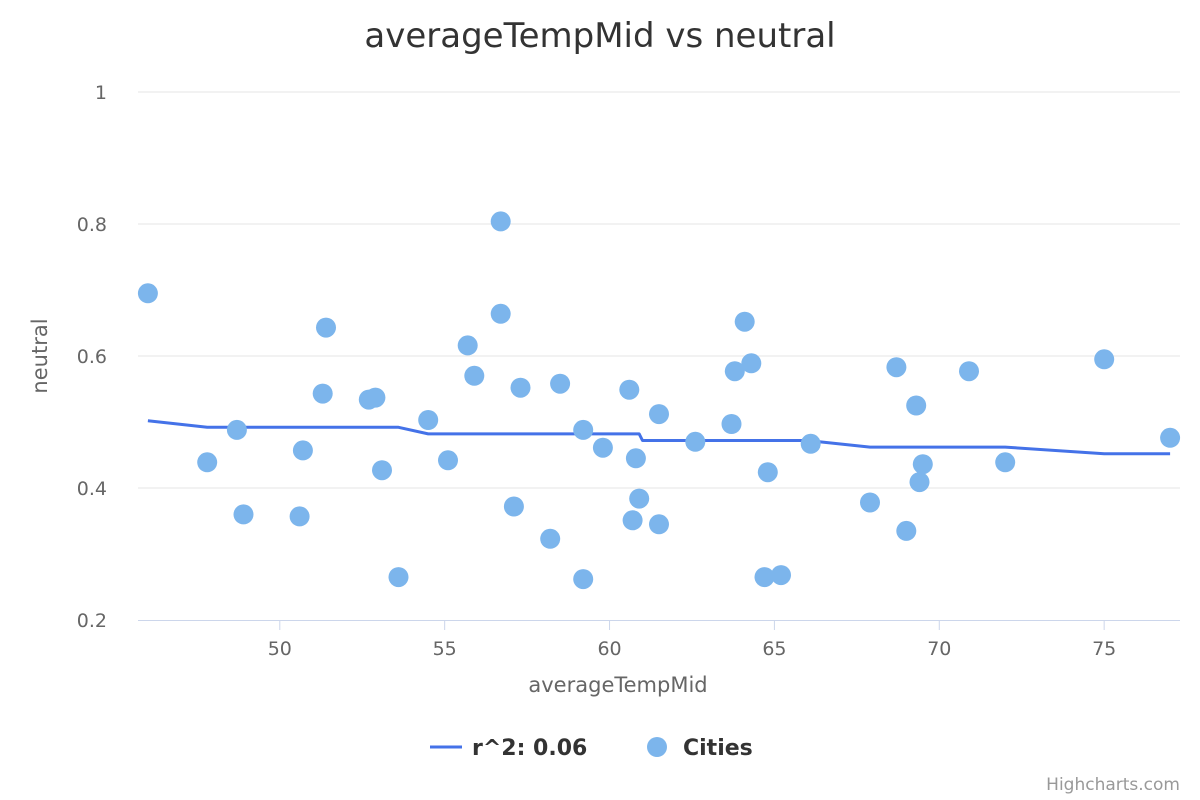  What do you see at coordinates (591, 748) in the screenshot?
I see `legend: r^2: 0.06 Cities` at bounding box center [591, 748].